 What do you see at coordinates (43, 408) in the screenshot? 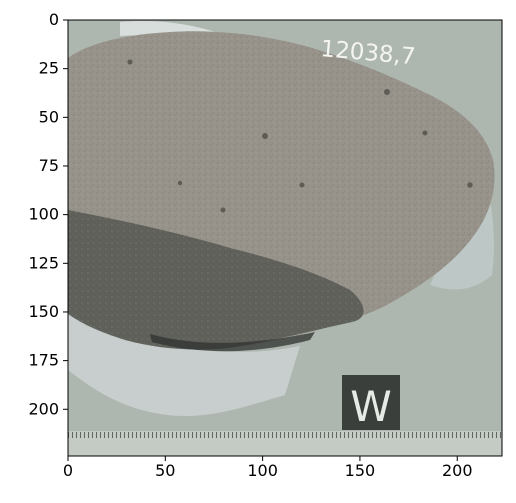
I see `y-tick-label: 200` at bounding box center [43, 408].